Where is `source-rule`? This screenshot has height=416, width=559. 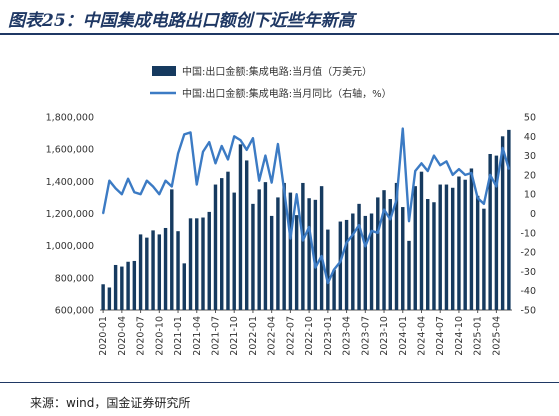 source-rule is located at coordinates (279, 382).